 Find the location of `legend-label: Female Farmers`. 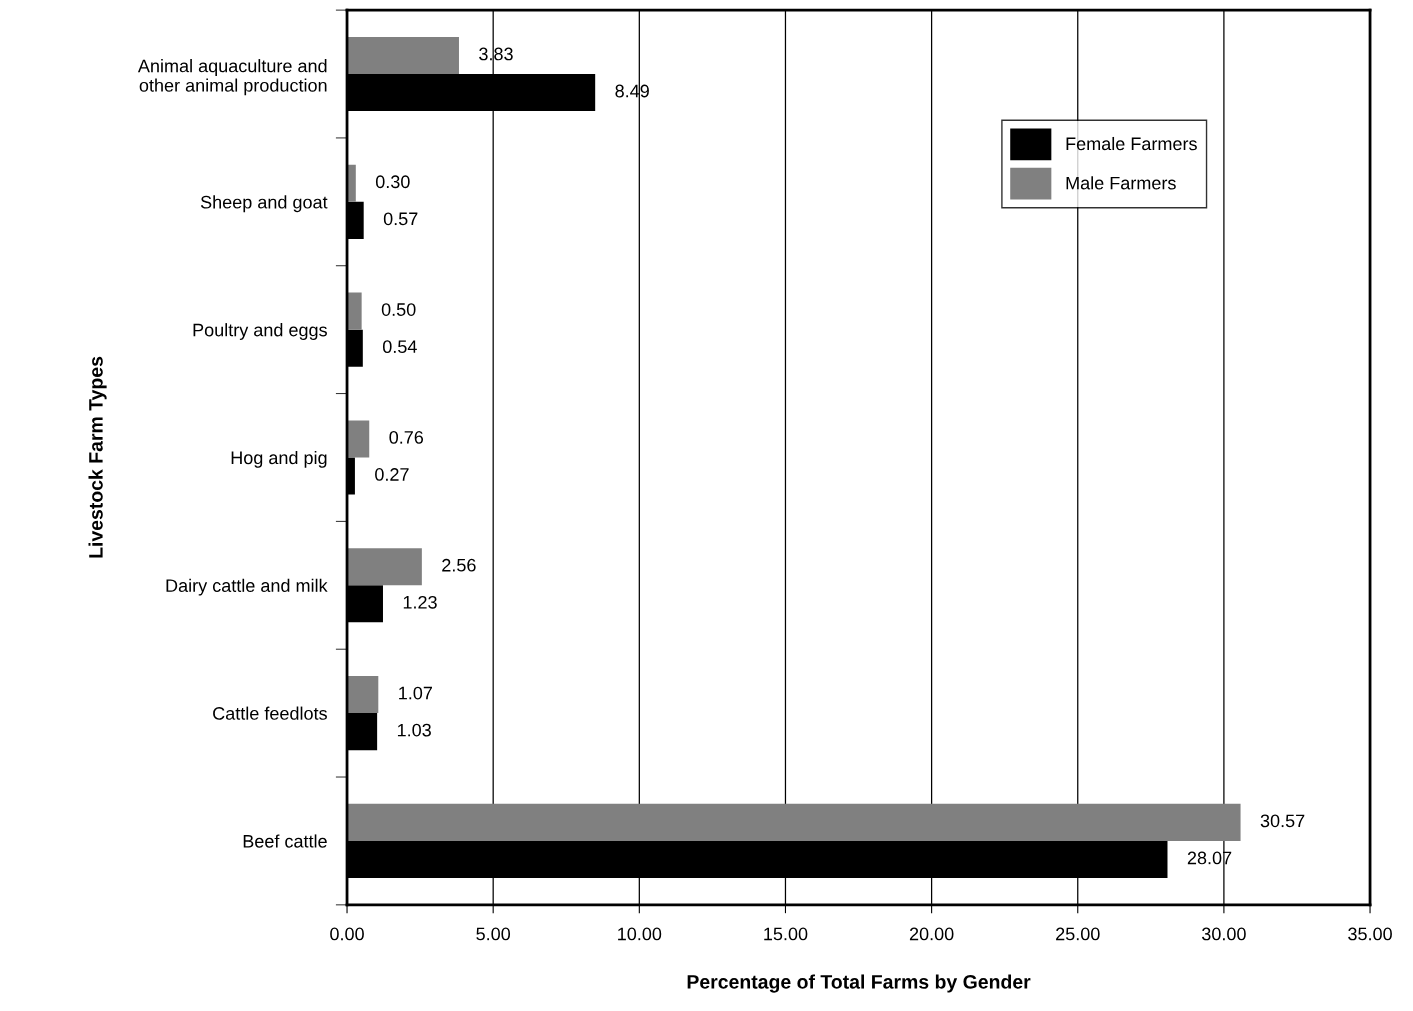

legend-label: Female Farmers is located at coordinates (1131, 143).